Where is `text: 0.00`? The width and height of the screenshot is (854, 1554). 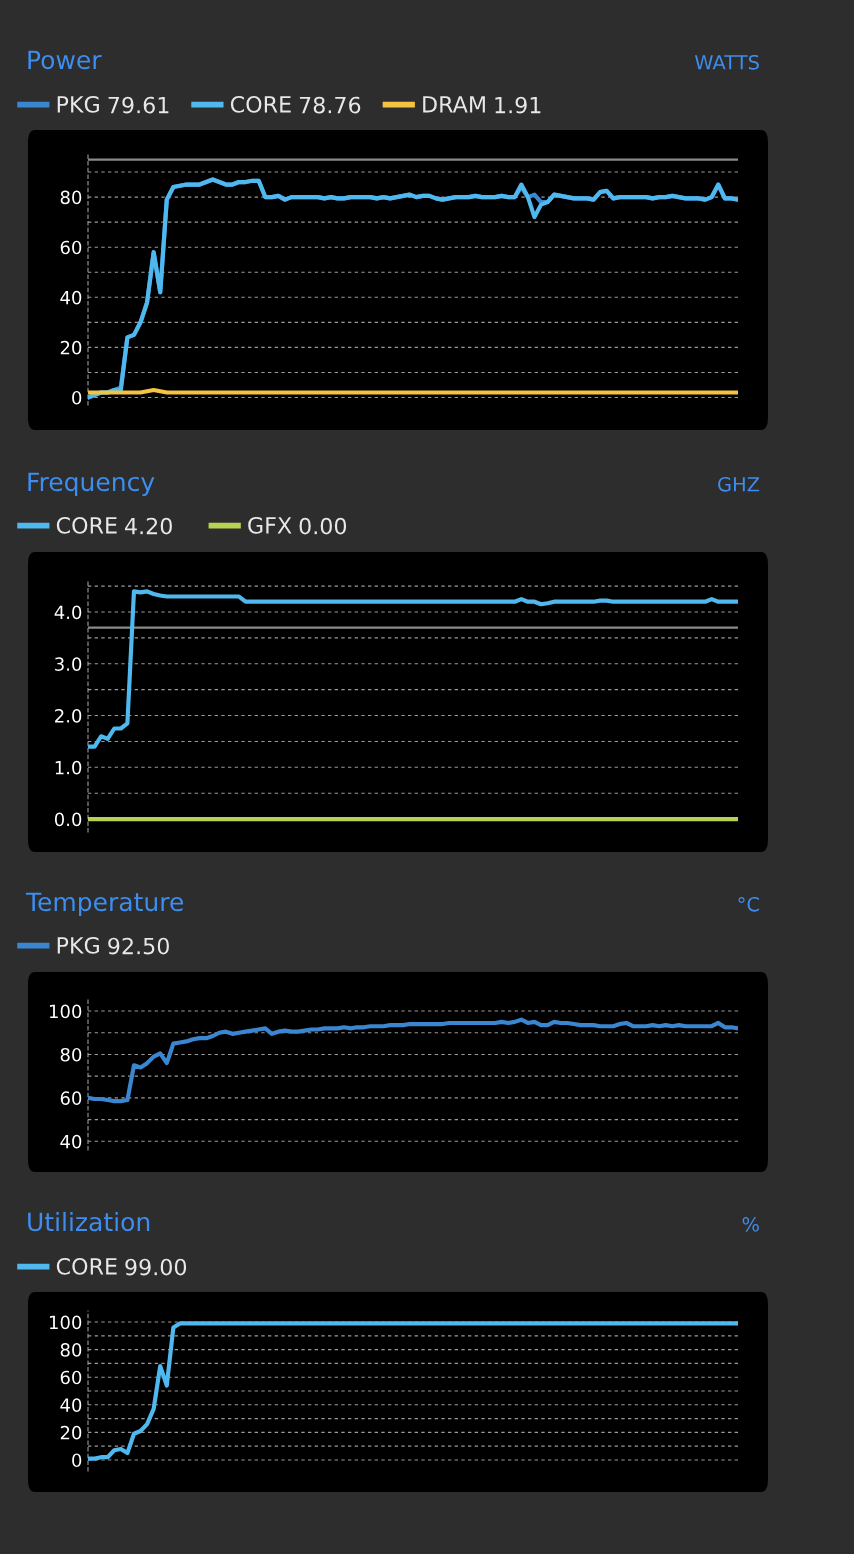 text: 0.00 is located at coordinates (323, 526).